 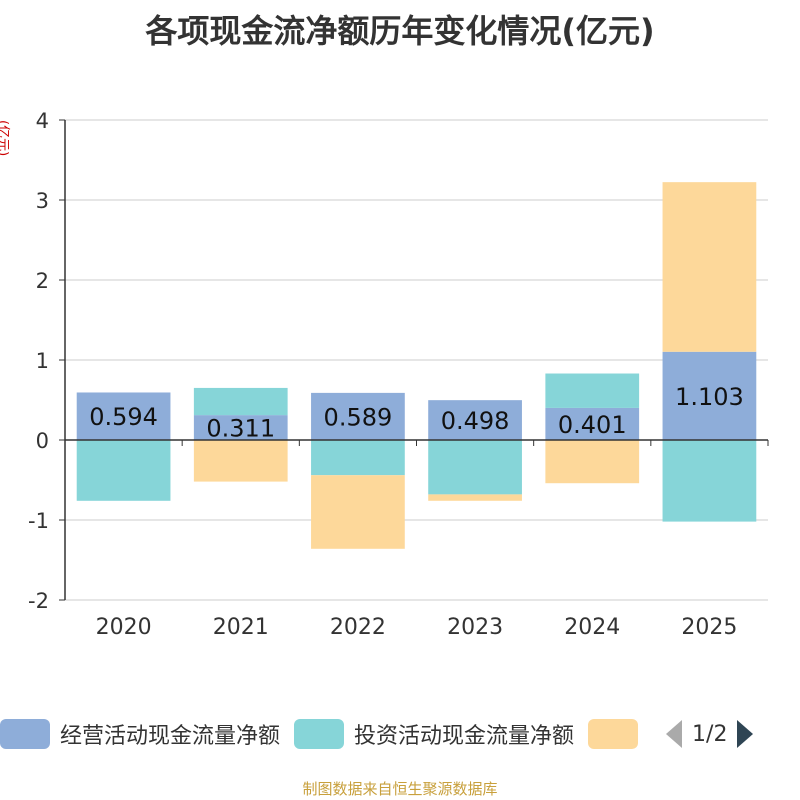 What do you see at coordinates (241, 627) in the screenshot?
I see `x-tick-label-2021: 2021` at bounding box center [241, 627].